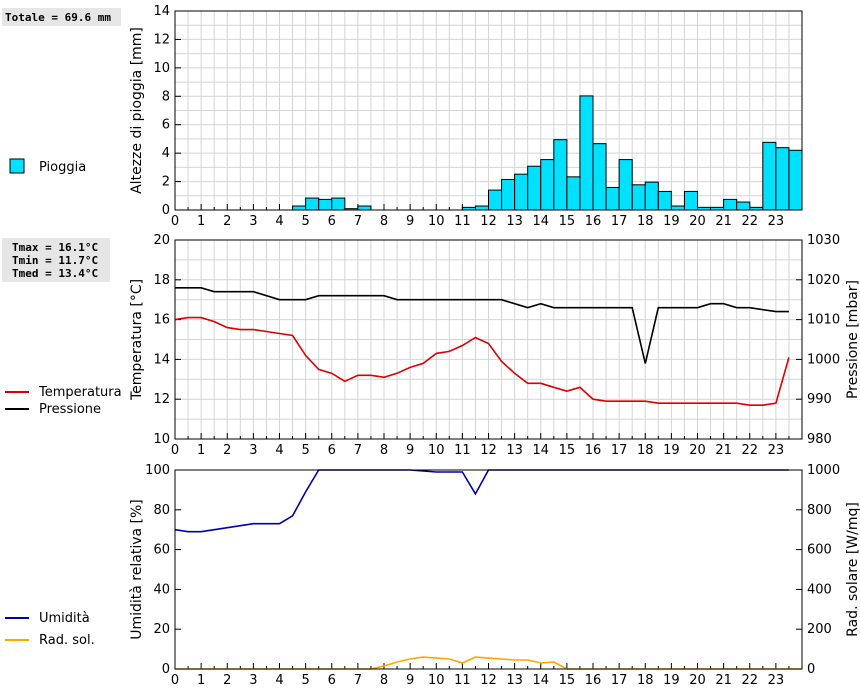 This screenshot has width=860, height=694. Describe the element at coordinates (852, 339) in the screenshot. I see `y2-axis-label: Pressione [mbar]` at that location.